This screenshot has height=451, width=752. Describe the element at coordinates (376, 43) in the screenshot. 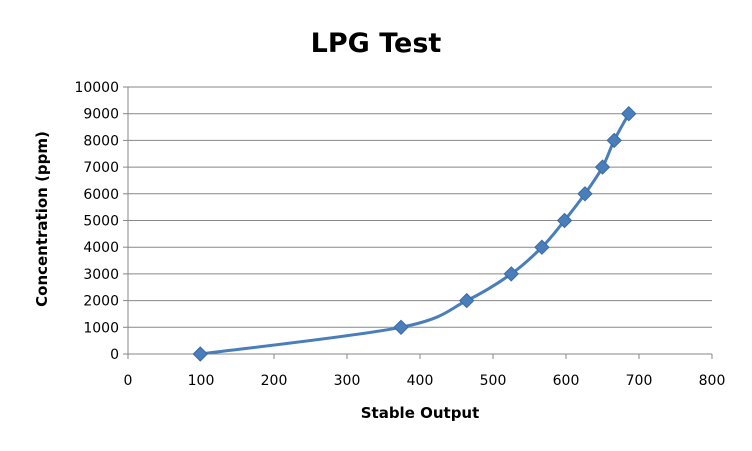

I see `chart-title: LPG Test` at that location.